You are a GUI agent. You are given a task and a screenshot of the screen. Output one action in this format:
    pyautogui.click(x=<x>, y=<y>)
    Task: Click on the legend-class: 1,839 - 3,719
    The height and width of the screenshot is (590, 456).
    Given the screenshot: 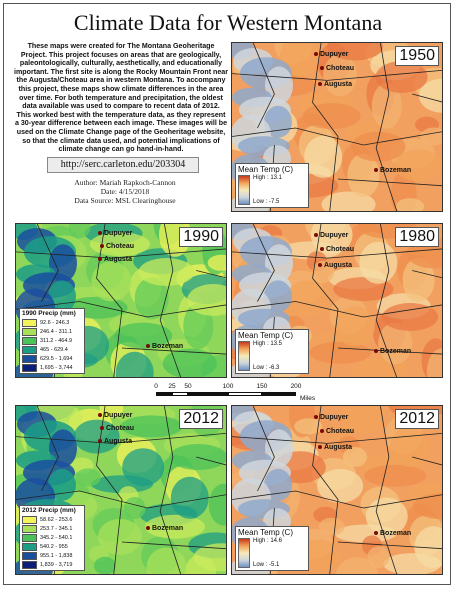 What is the action you would take?
    pyautogui.click(x=52, y=565)
    